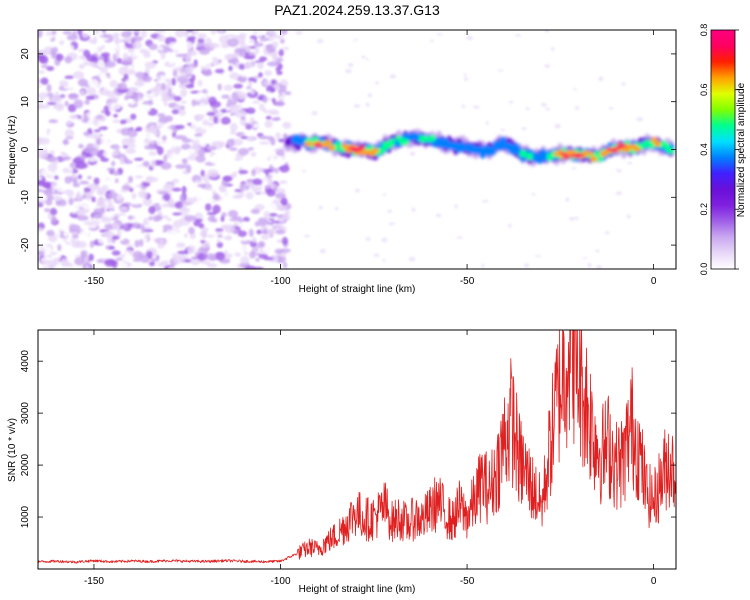  What do you see at coordinates (479, 147) in the screenshot?
I see `signal-band` at bounding box center [479, 147].